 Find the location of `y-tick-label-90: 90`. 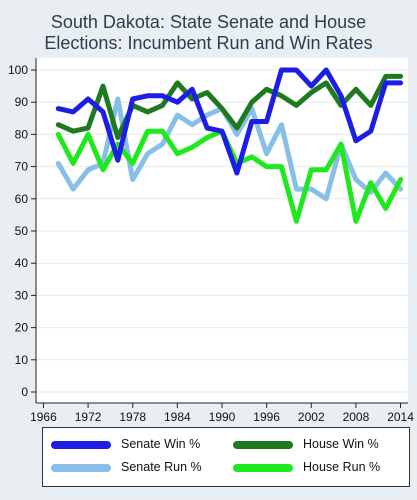

y-tick-label-90: 90 is located at coordinates (22, 102).